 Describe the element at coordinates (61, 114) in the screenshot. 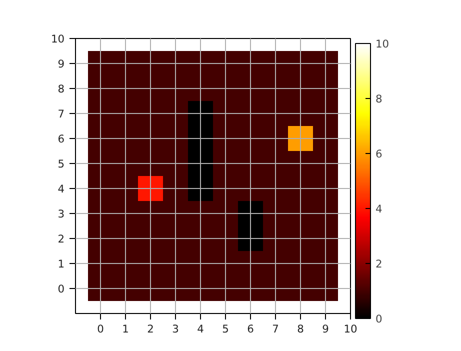

I see `y-tick-label: 7` at that location.